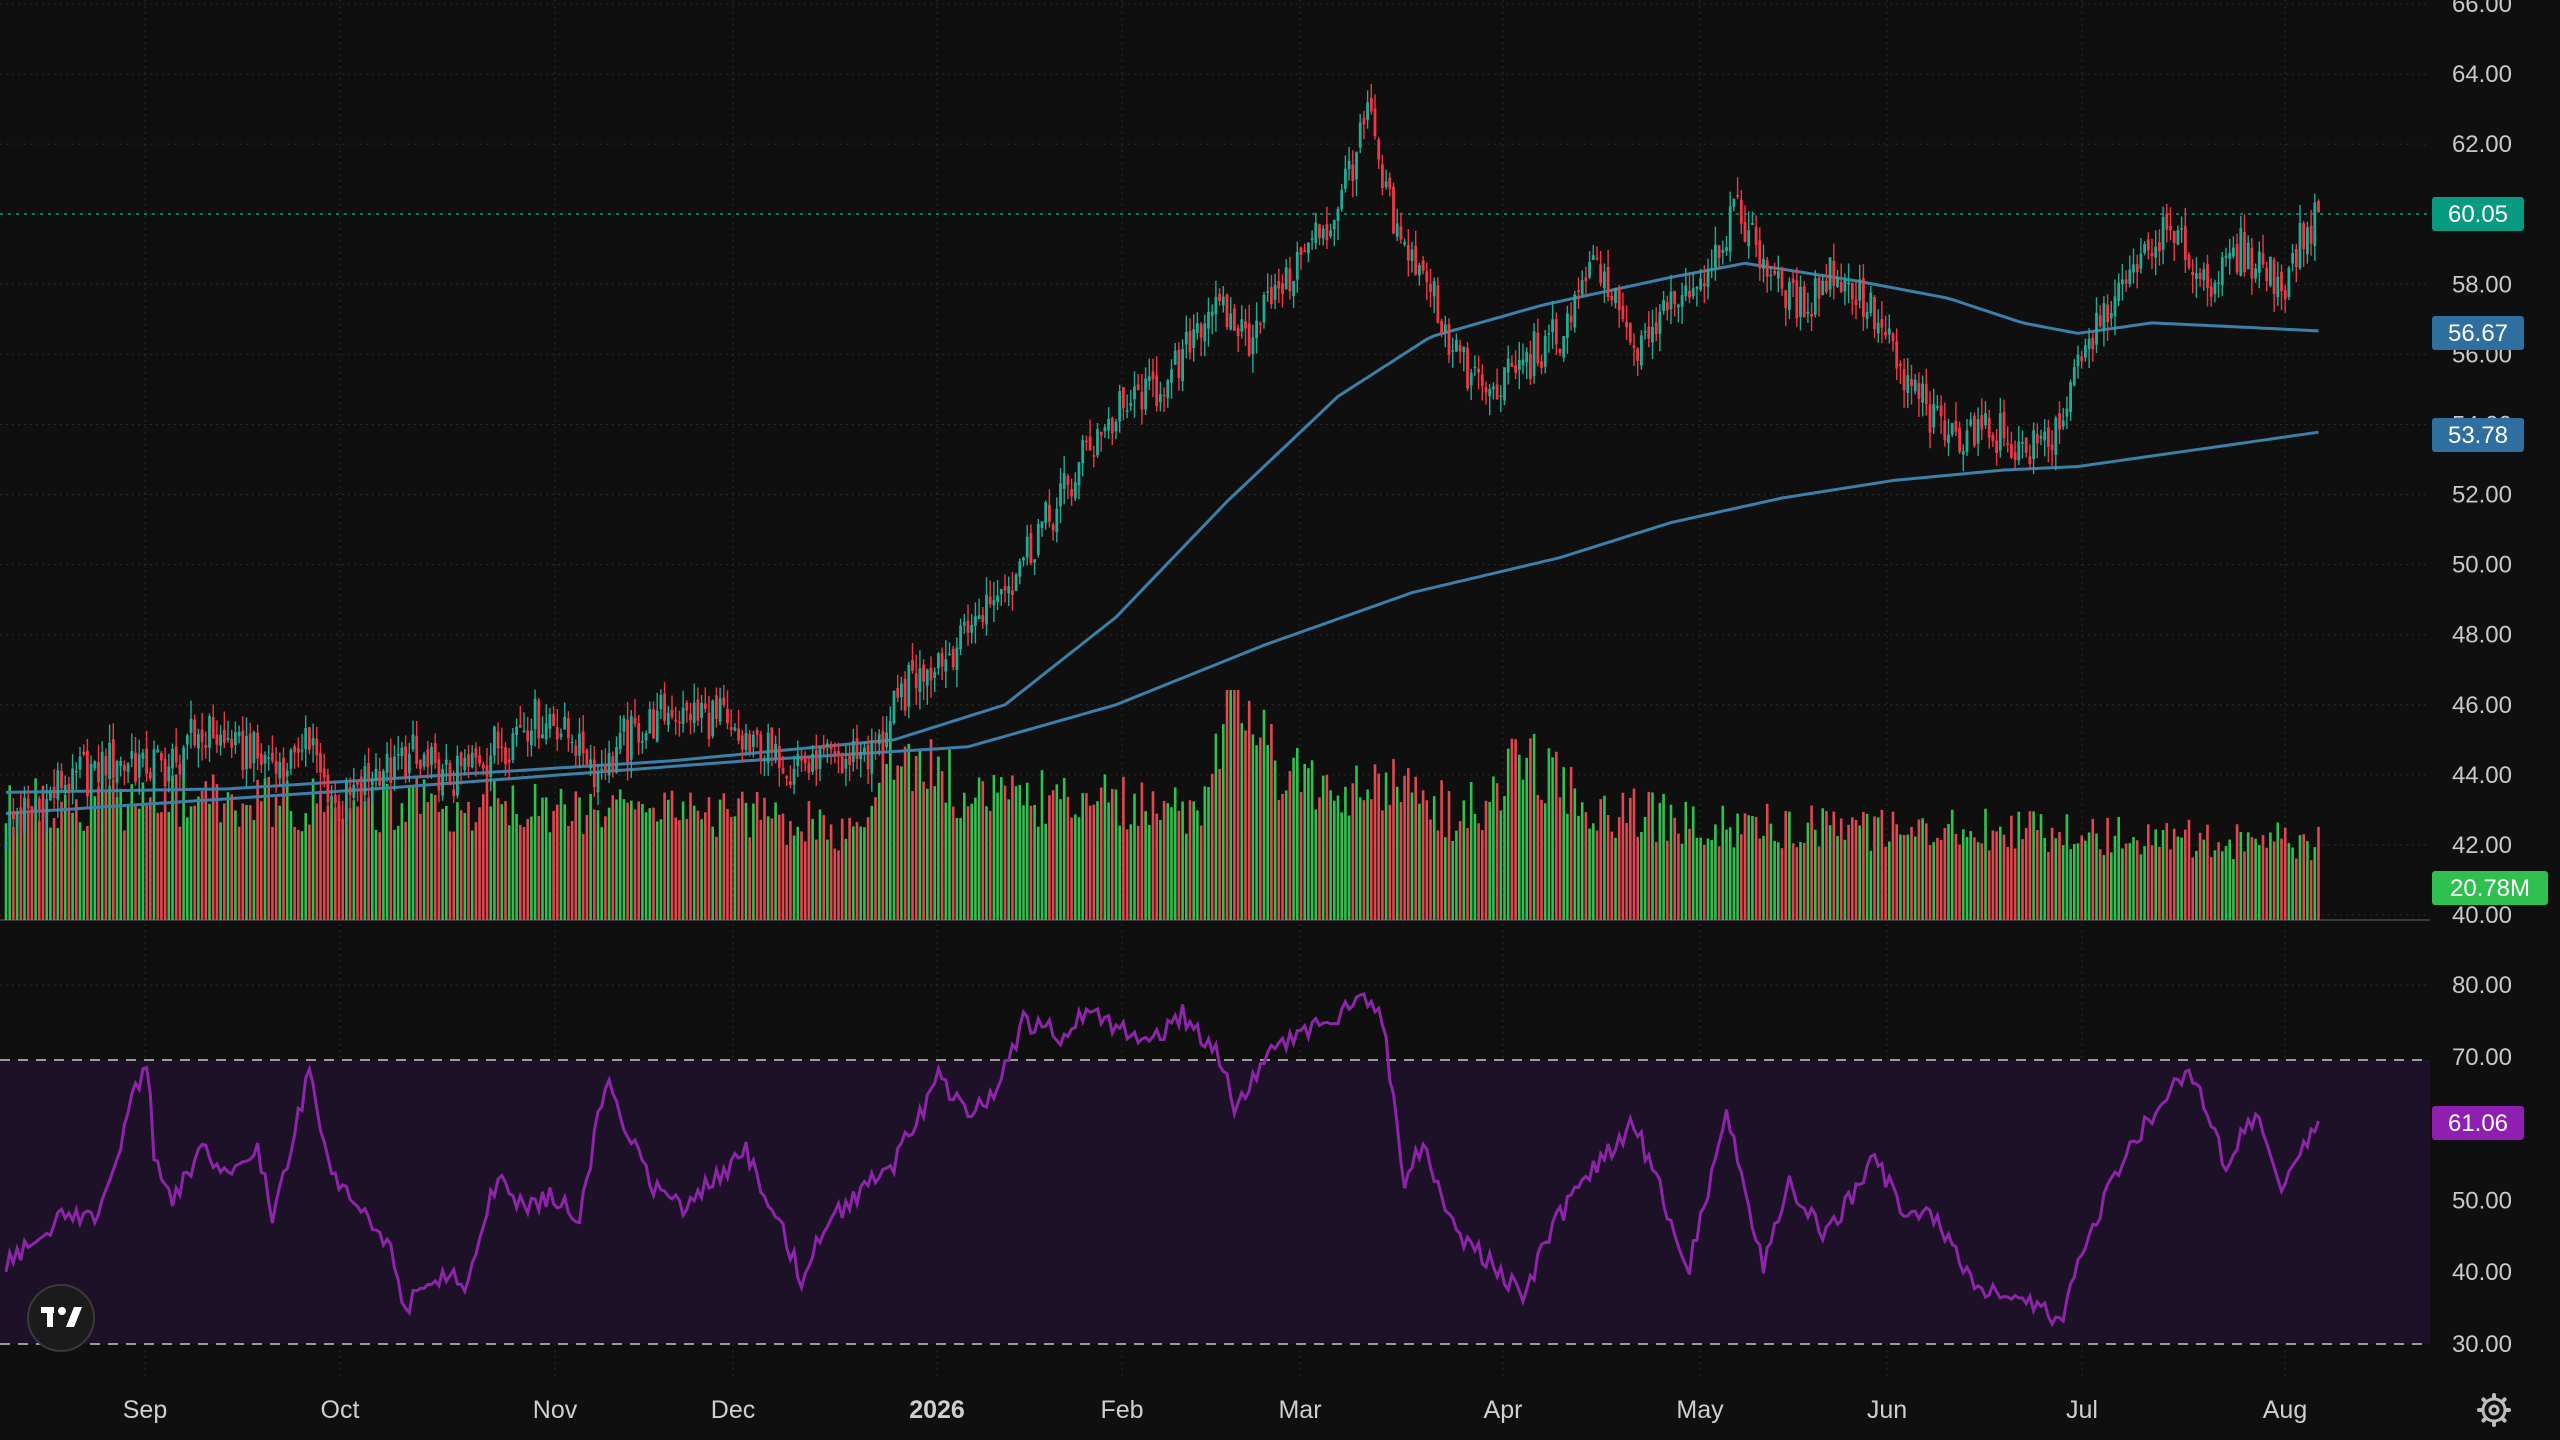 This screenshot has height=1440, width=2560. Describe the element at coordinates (1215, 1410) in the screenshot. I see `time-axis: Sep Oct Nov Dec 2026 Feb Mar Apr May Jun Jul Aug` at that location.